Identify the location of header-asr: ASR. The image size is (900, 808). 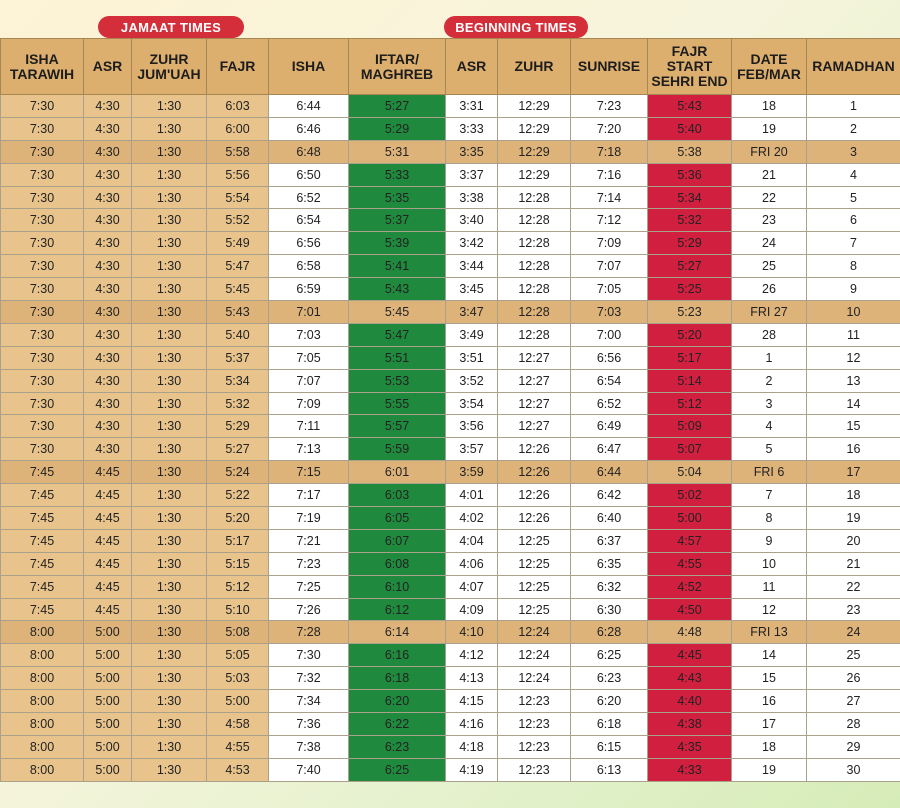
(471, 66).